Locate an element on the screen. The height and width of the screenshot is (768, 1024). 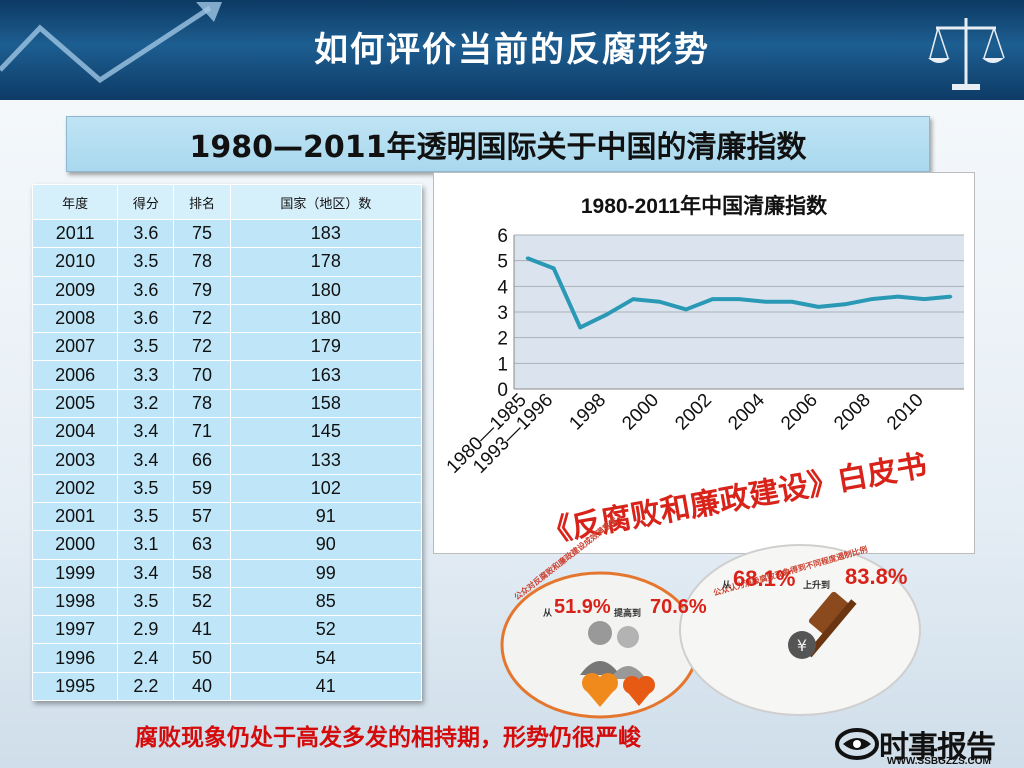
table-header-row: 年度 得分 排名 国家（地区）数 is located at coordinates (227, 202).